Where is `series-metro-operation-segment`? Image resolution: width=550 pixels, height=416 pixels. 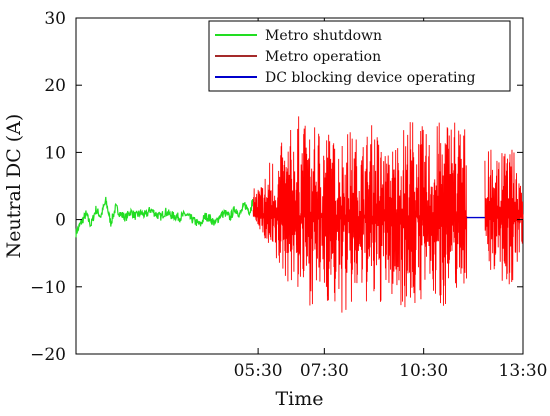 series-metro-operation-segment is located at coordinates (504, 217).